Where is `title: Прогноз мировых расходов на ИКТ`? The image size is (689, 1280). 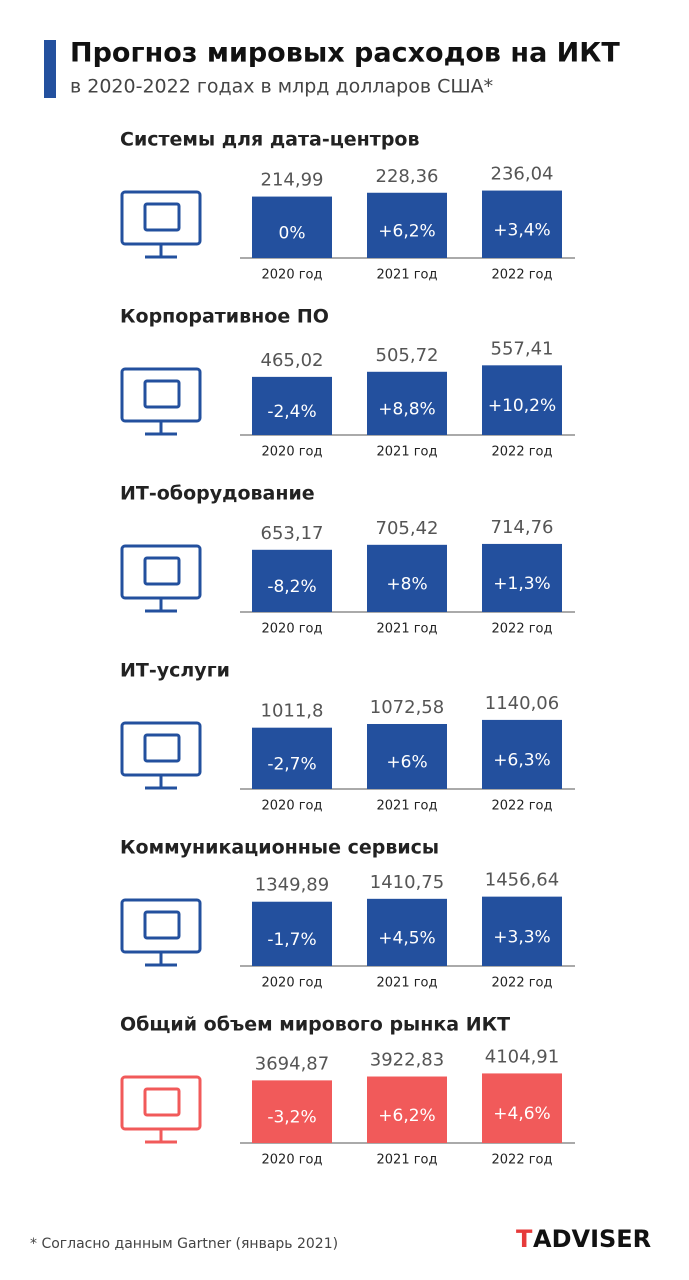 title: Прогноз мировых расходов на ИКТ is located at coordinates (345, 53).